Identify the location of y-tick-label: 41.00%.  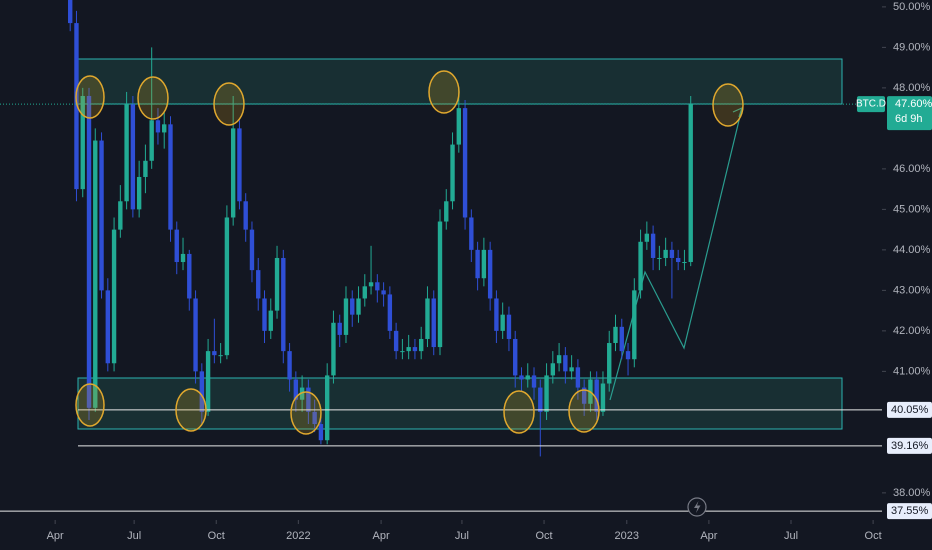
(912, 371).